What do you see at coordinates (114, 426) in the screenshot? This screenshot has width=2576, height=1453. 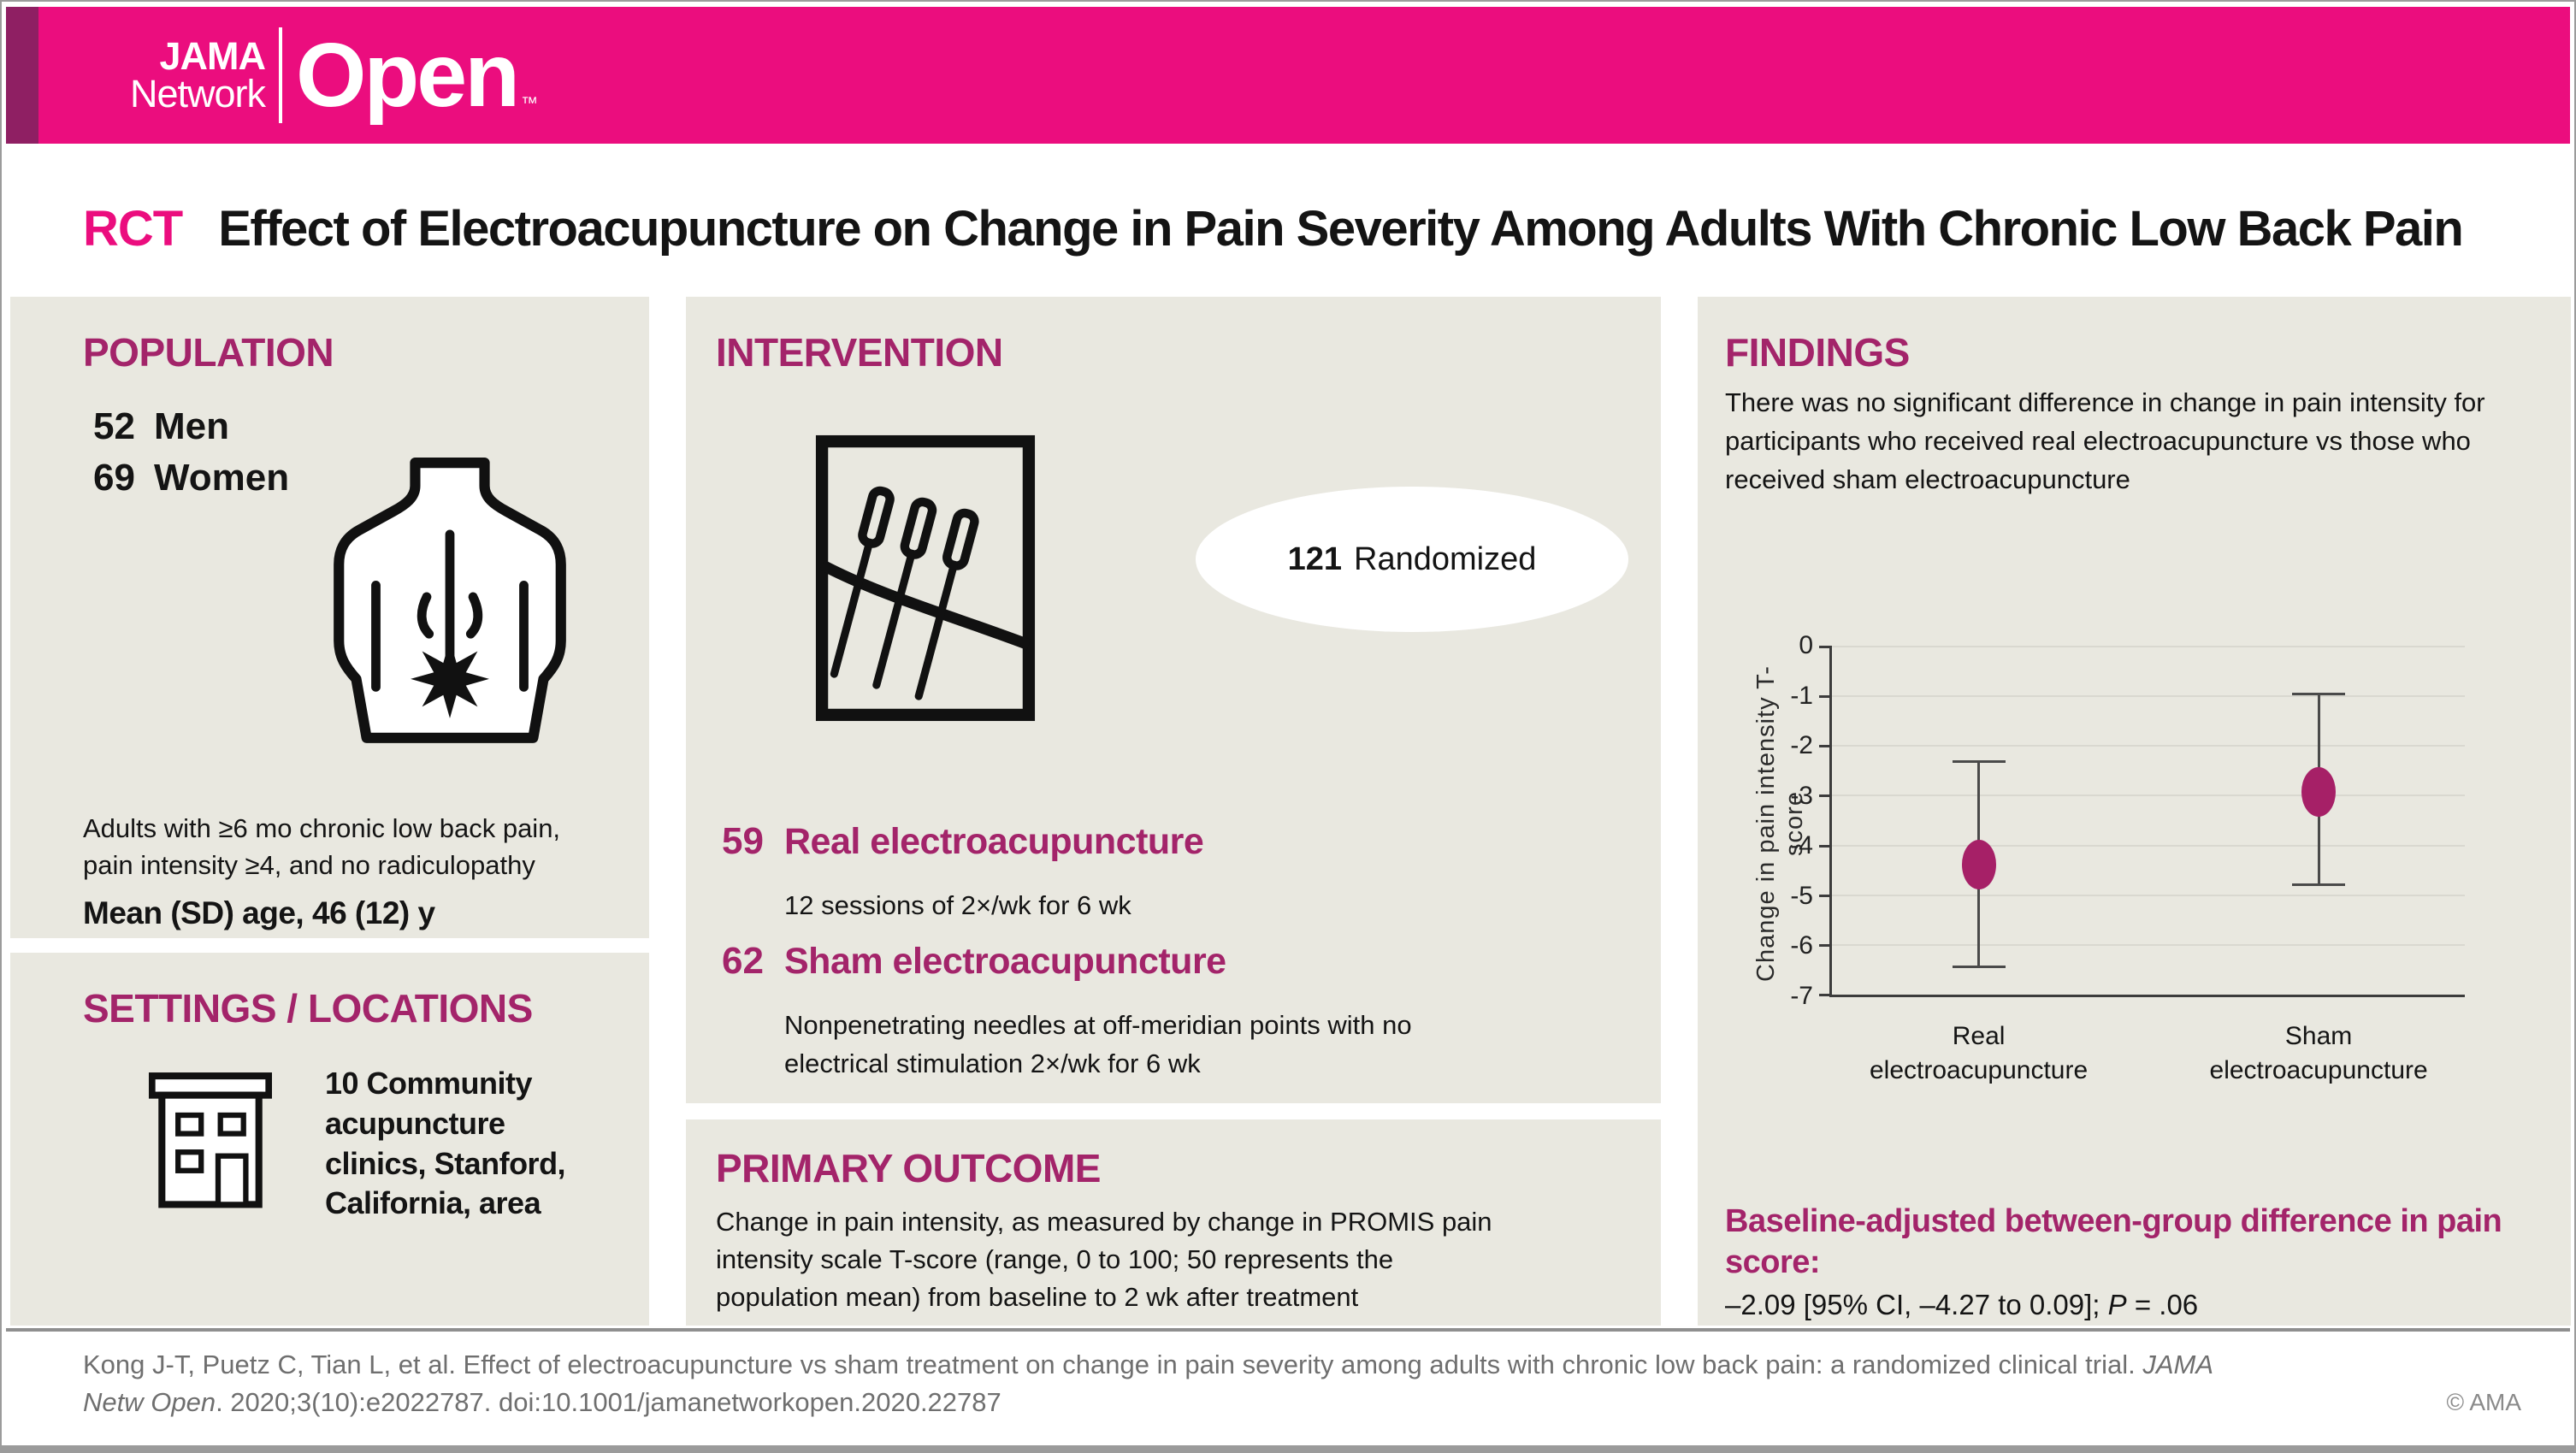 I see `men-count: 52` at bounding box center [114, 426].